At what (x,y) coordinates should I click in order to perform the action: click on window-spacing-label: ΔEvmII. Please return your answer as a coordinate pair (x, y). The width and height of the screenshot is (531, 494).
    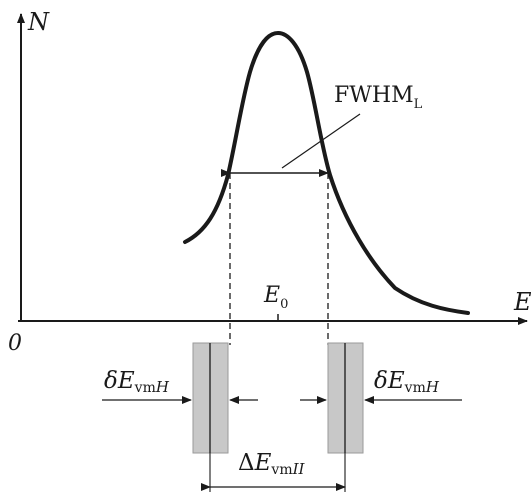
    Looking at the image, I should click on (272, 464).